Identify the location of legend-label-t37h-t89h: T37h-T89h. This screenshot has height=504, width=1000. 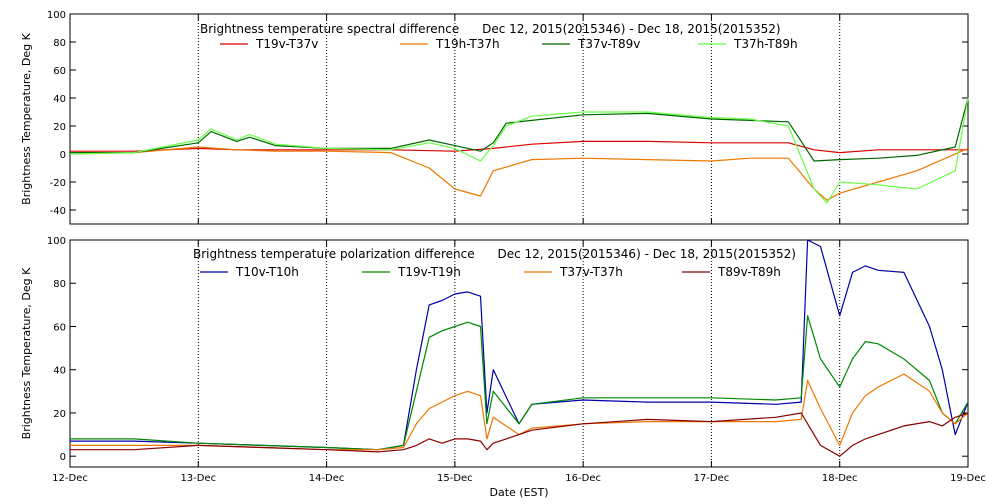
(765, 44).